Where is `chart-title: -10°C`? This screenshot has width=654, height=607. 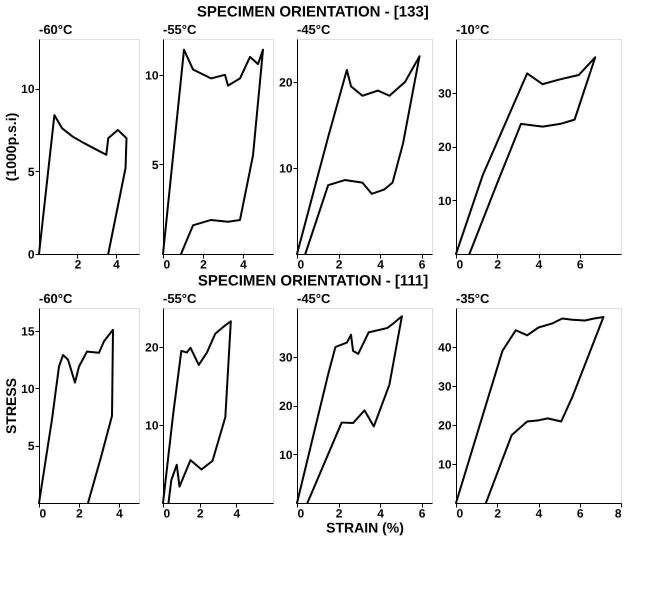
chart-title: -10°C is located at coordinates (473, 29).